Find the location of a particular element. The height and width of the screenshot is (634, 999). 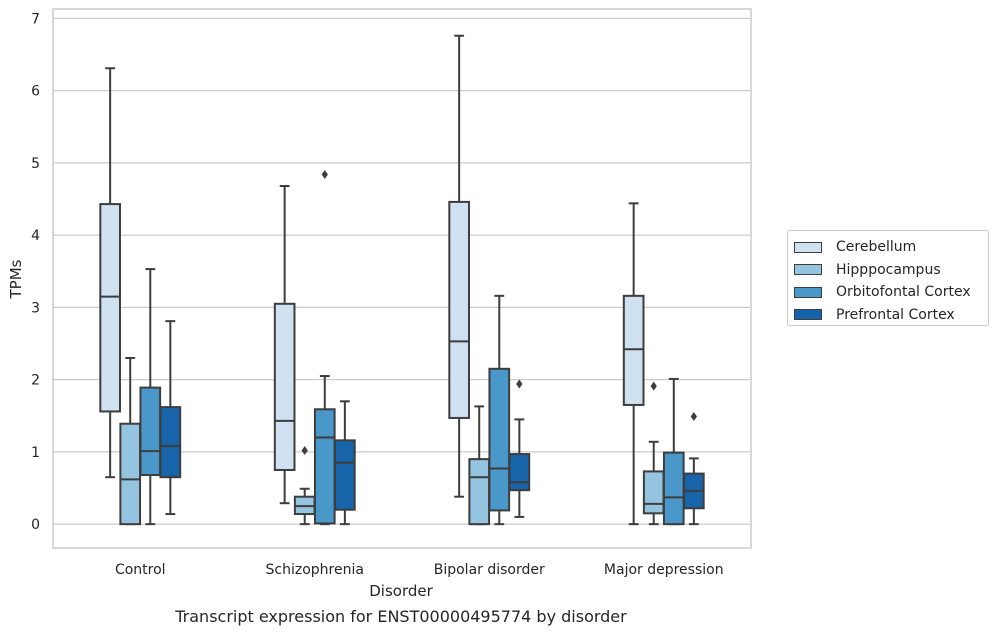

x-tick-label: Schizophrenia is located at coordinates (315, 570).